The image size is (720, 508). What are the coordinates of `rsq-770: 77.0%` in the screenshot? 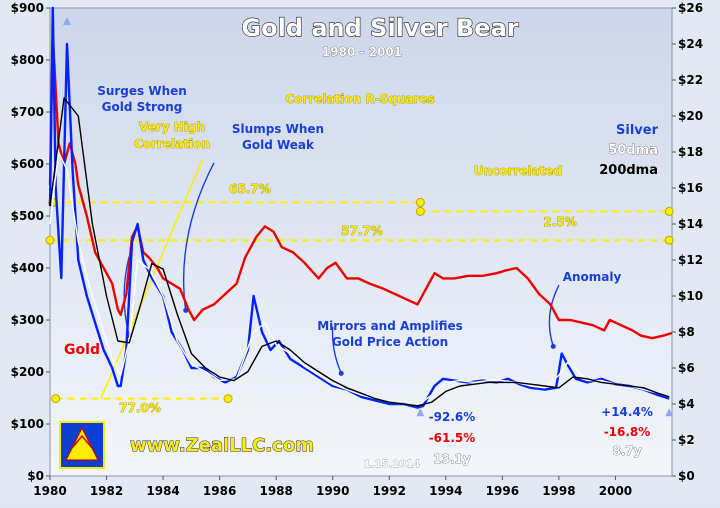 It's located at (140, 408).